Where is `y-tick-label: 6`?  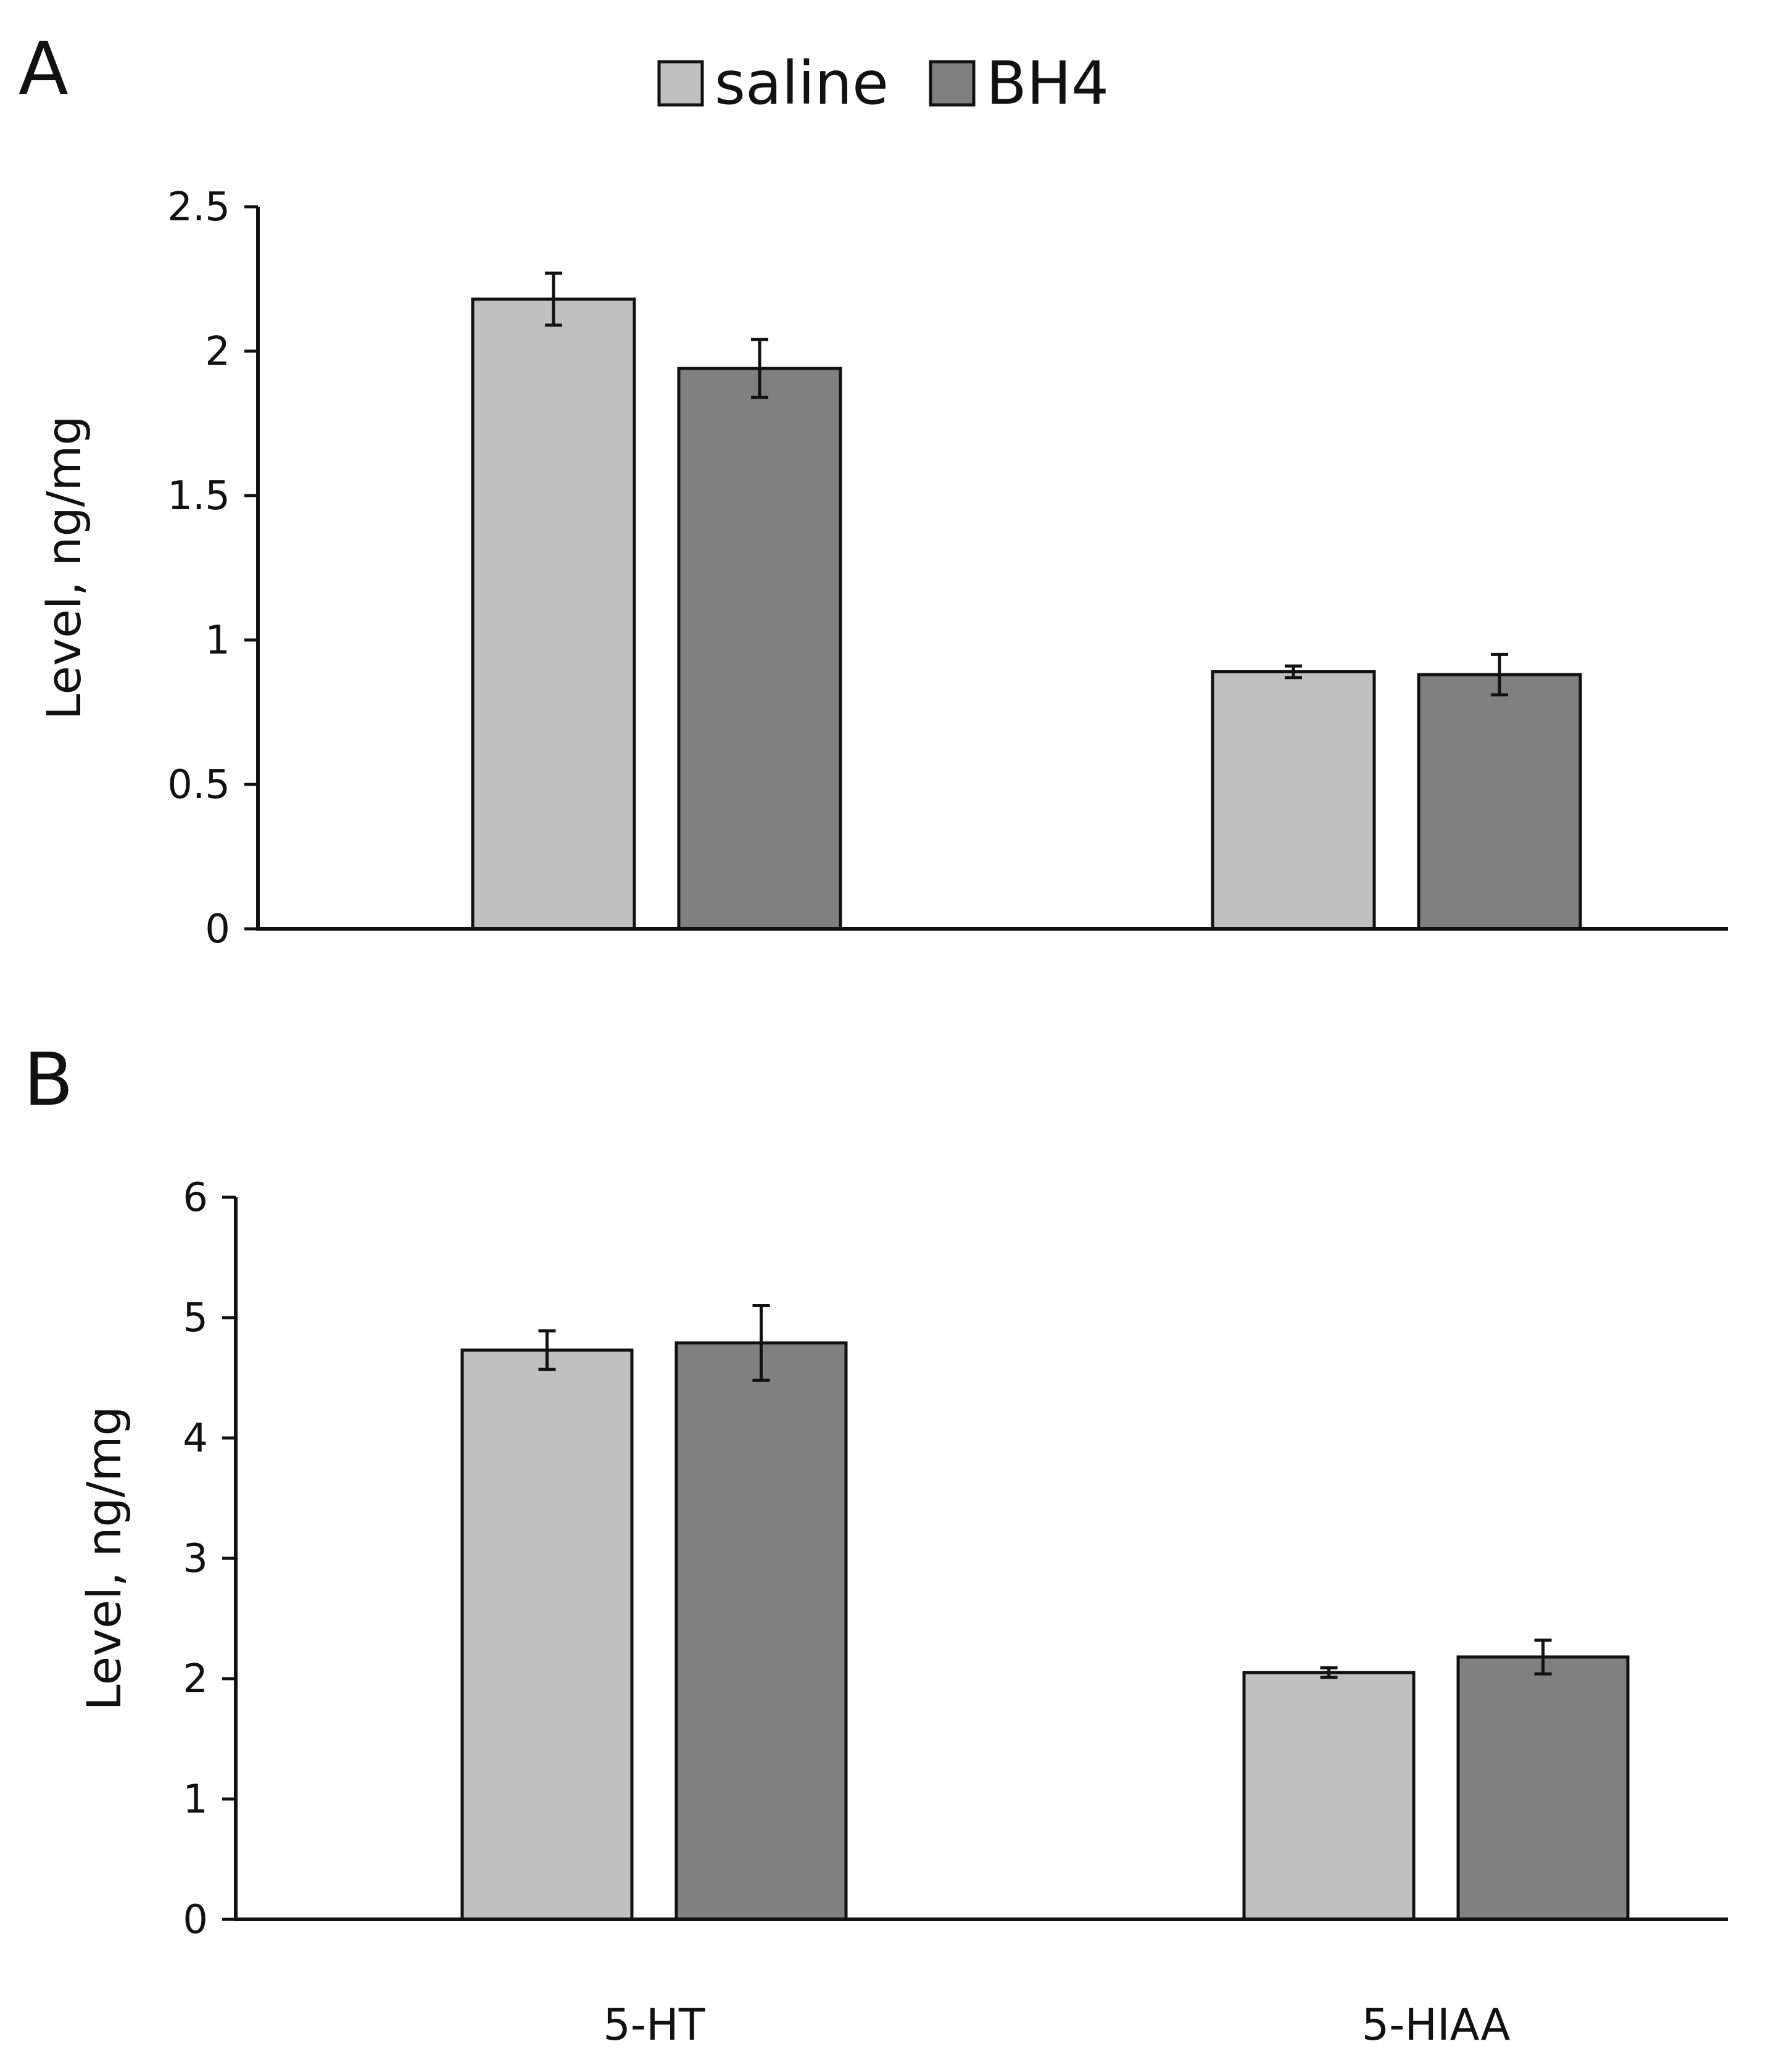 y-tick-label: 6 is located at coordinates (195, 1198).